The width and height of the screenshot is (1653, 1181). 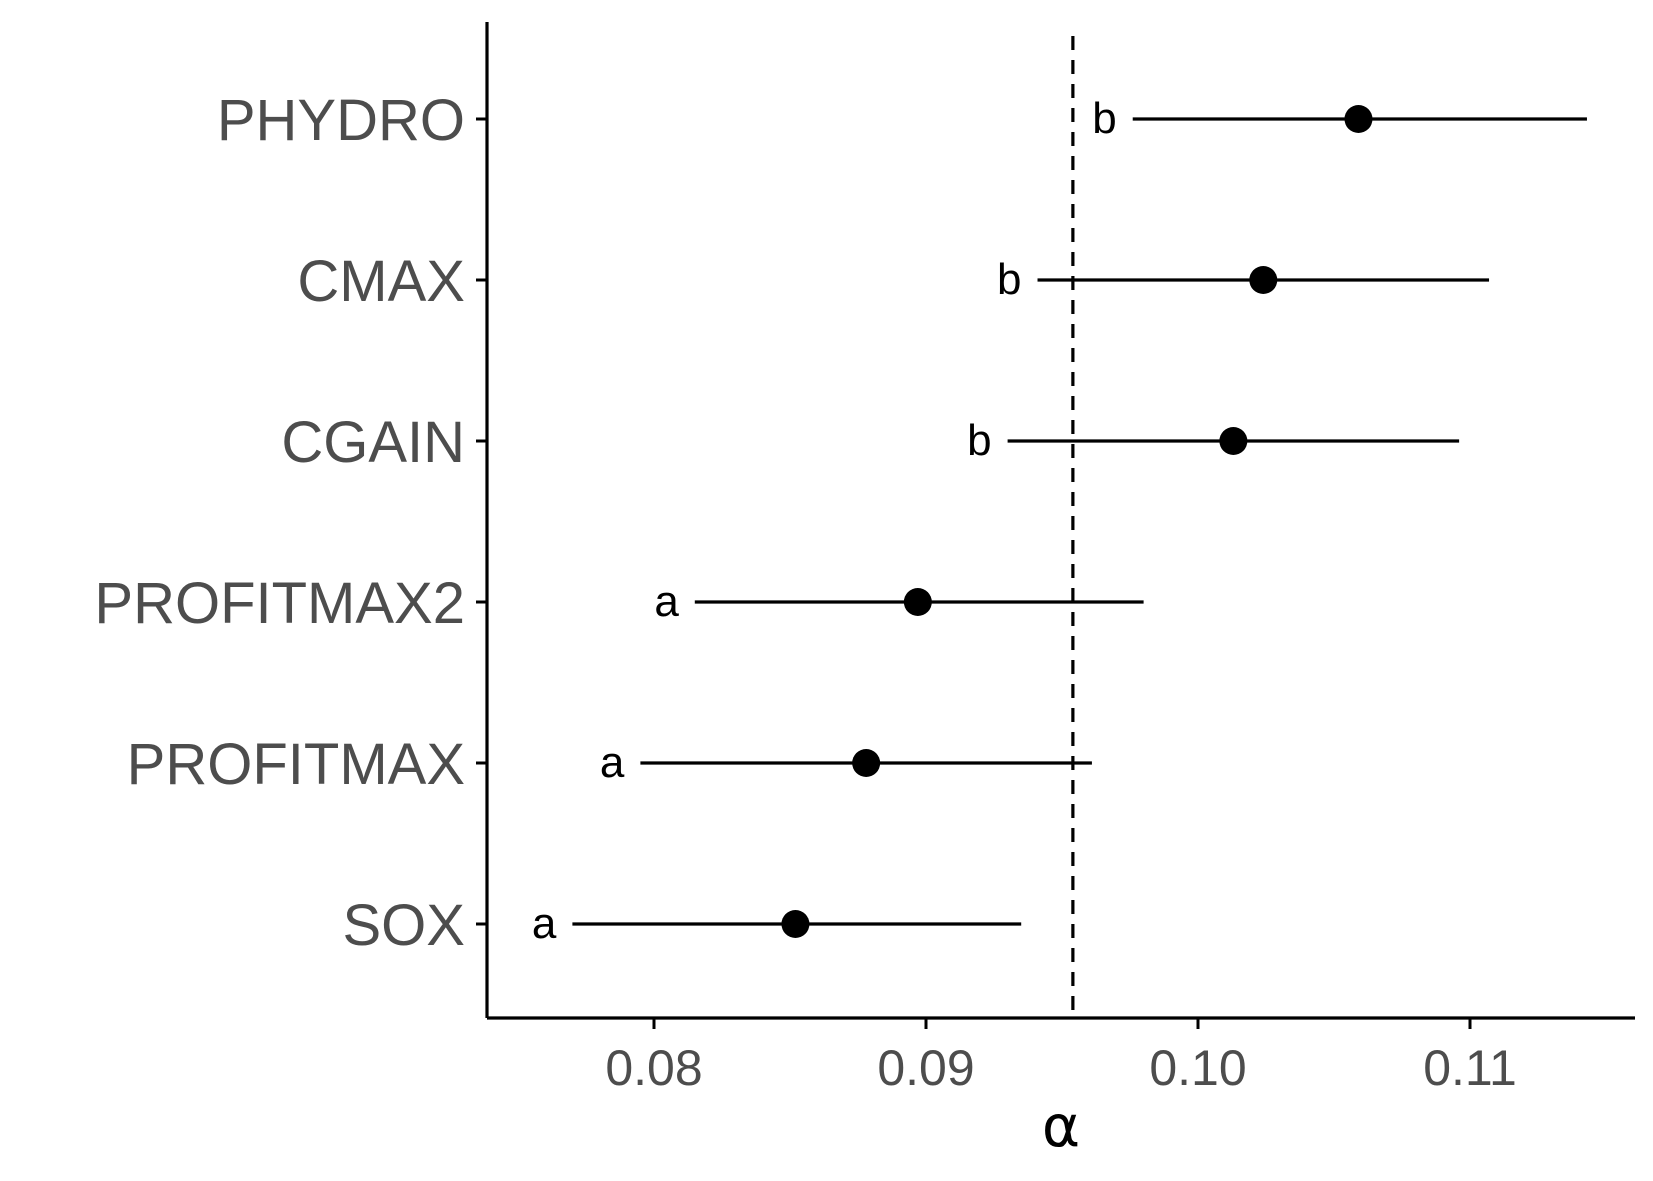 I want to click on category-label: PHYDRO, so click(x=341, y=120).